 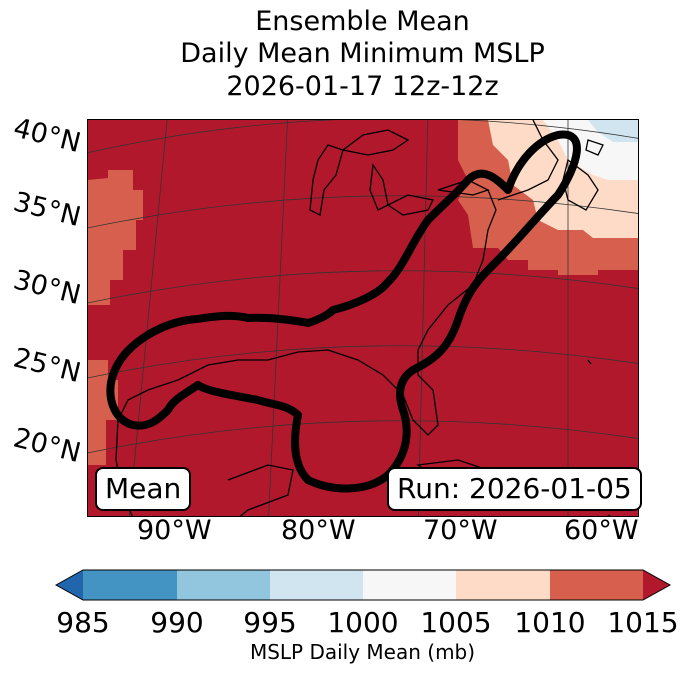 I want to click on field-1010-1015-west, so click(x=115, y=237).